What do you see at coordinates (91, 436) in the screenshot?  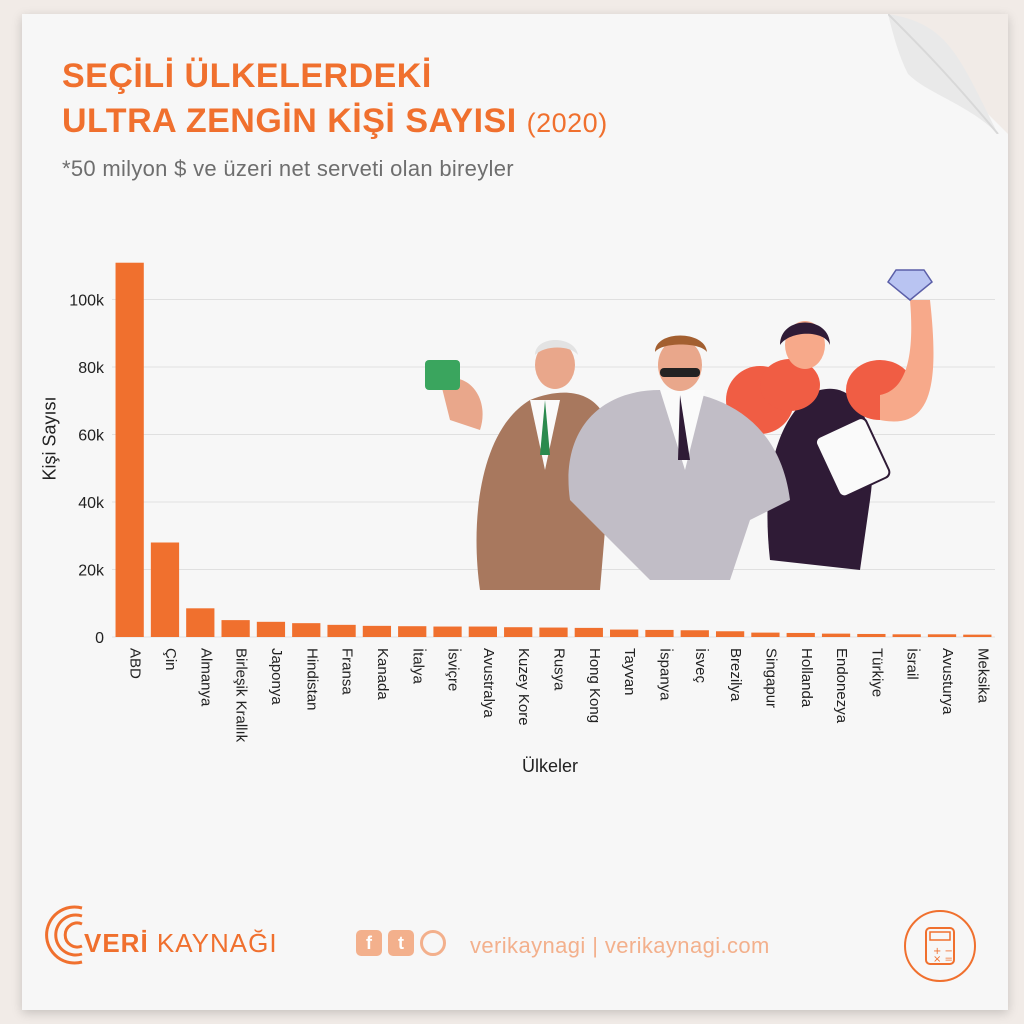 I see `y-tick-label: 60k` at bounding box center [91, 436].